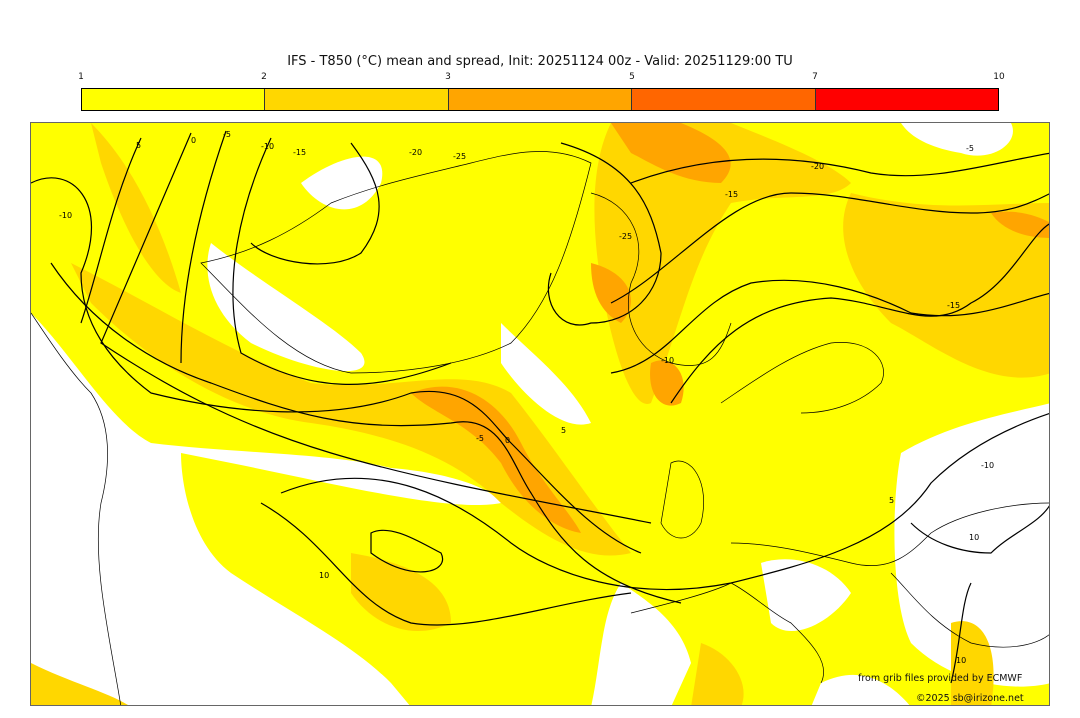  Describe the element at coordinates (632, 77) in the screenshot. I see `colorbar-tick: 5` at that location.